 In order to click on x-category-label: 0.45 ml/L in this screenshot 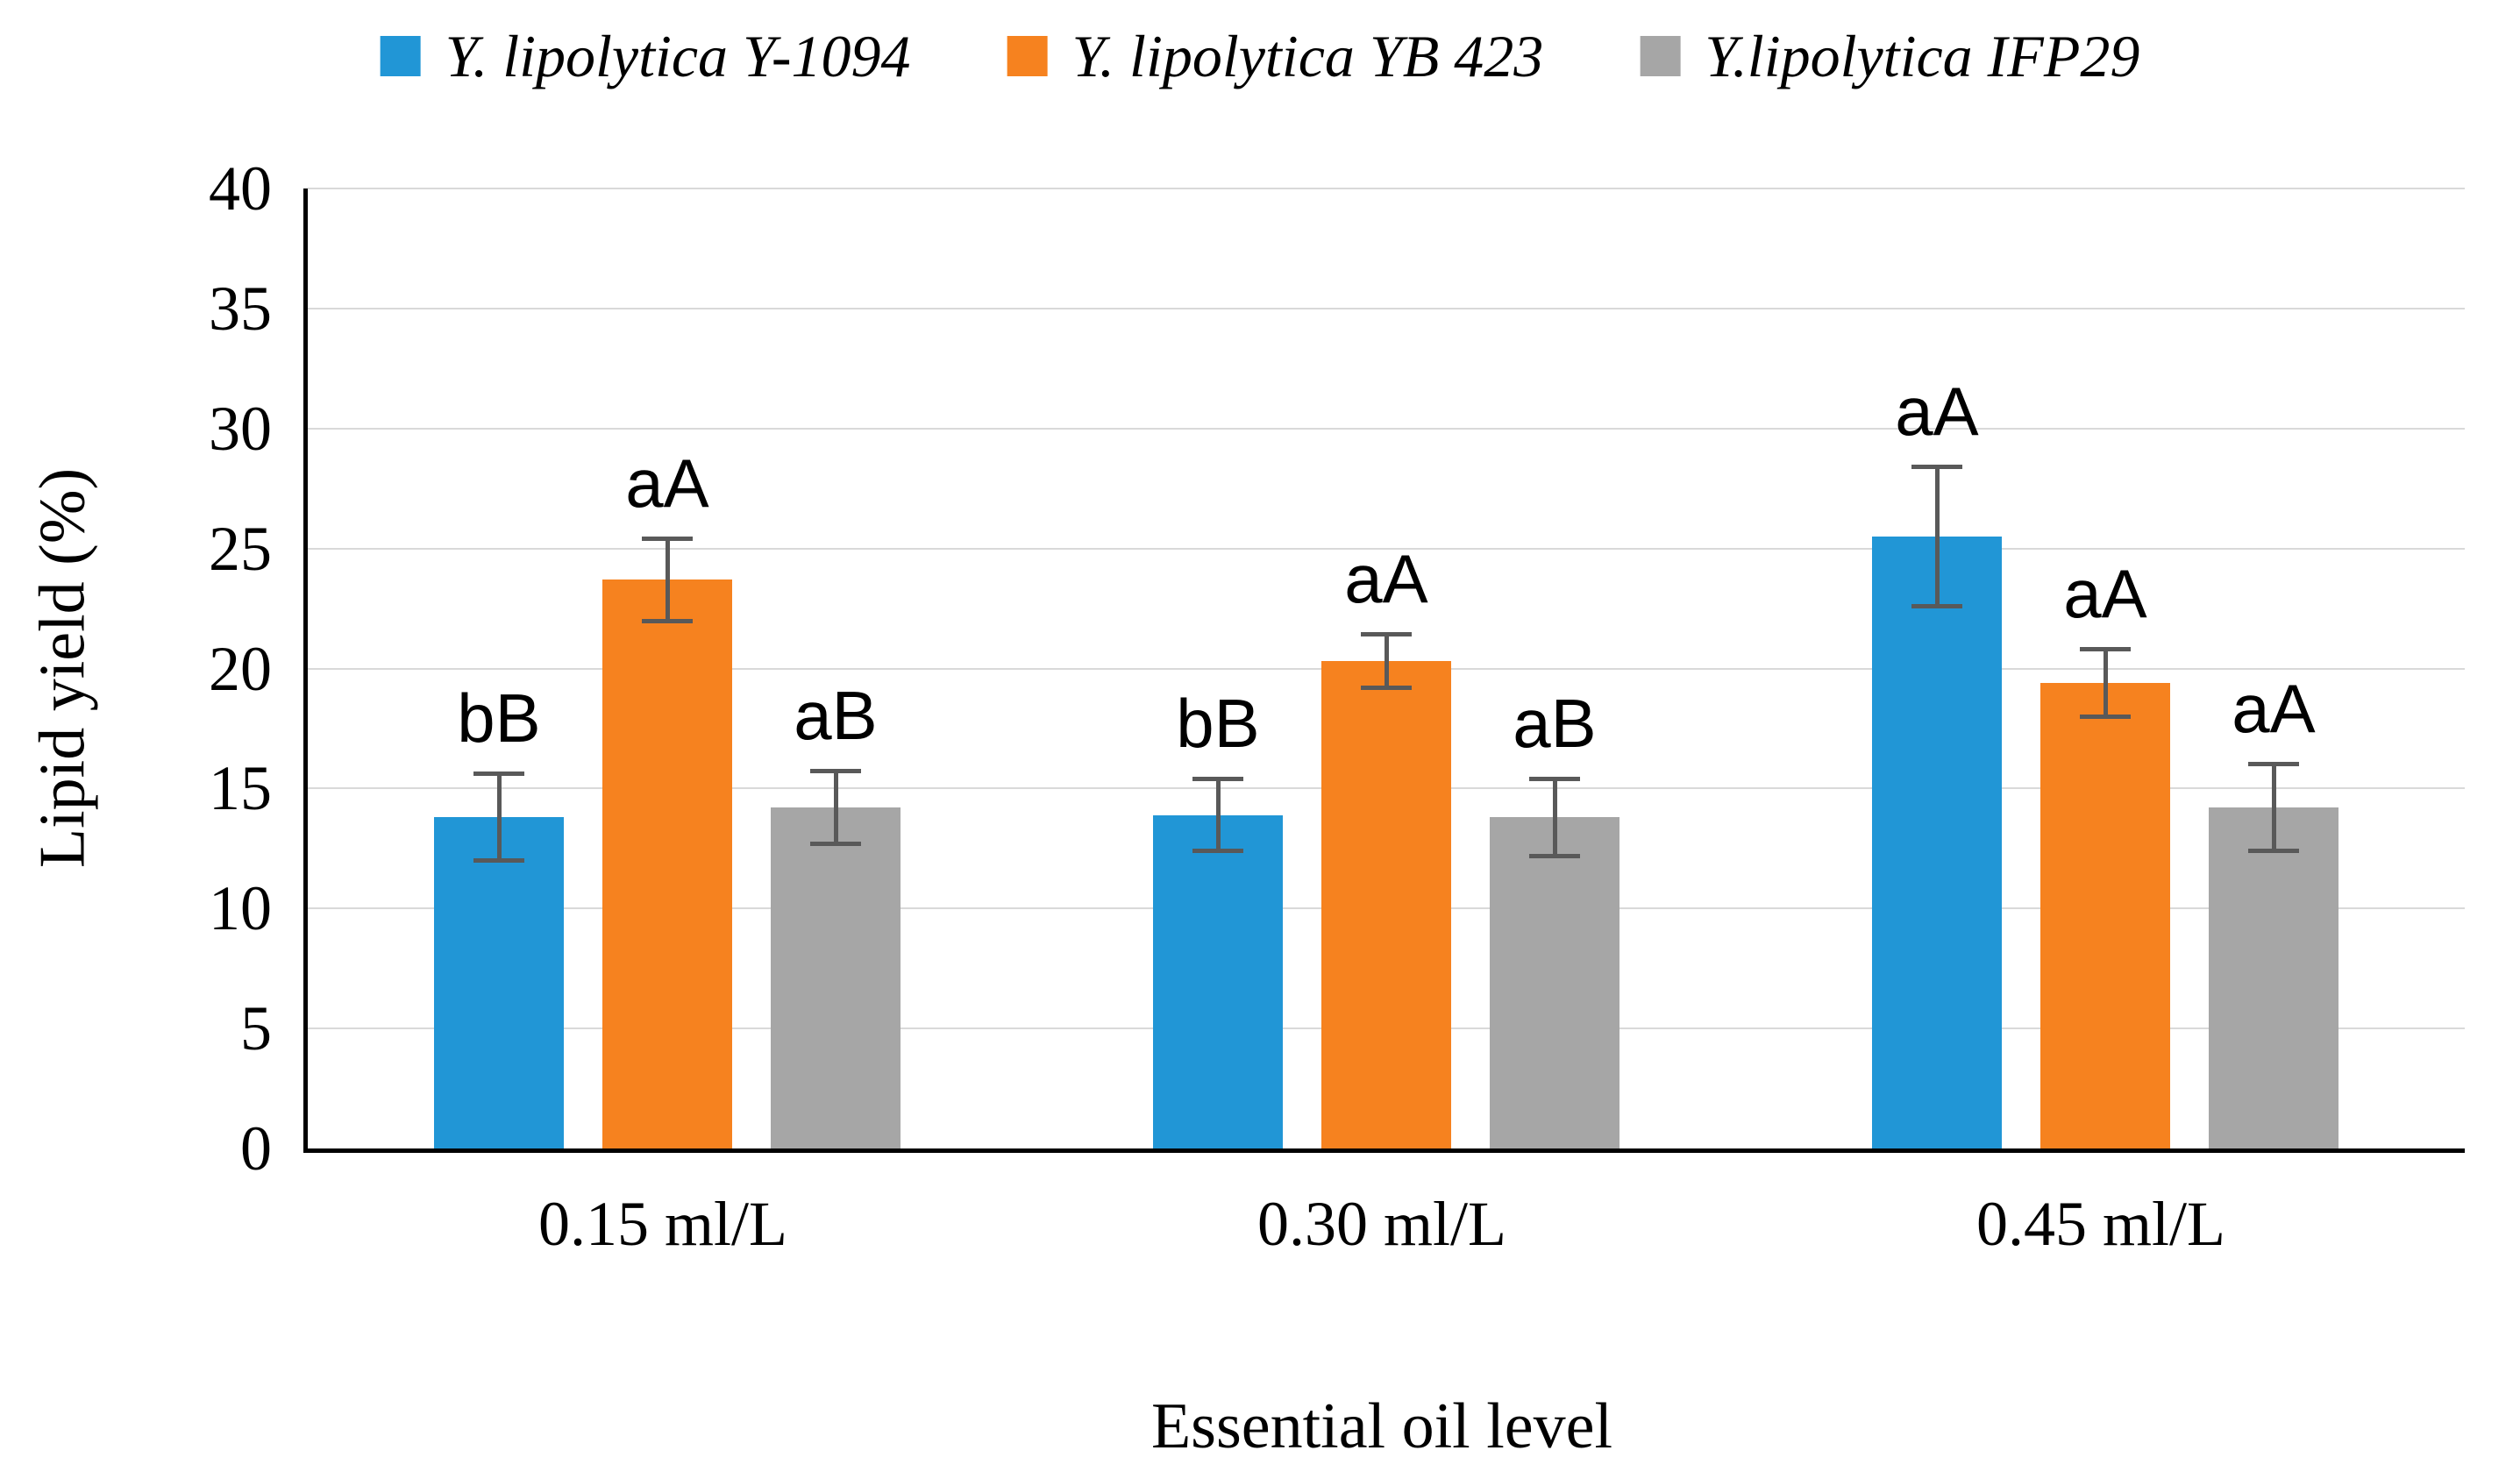, I will do `click(2100, 1224)`.